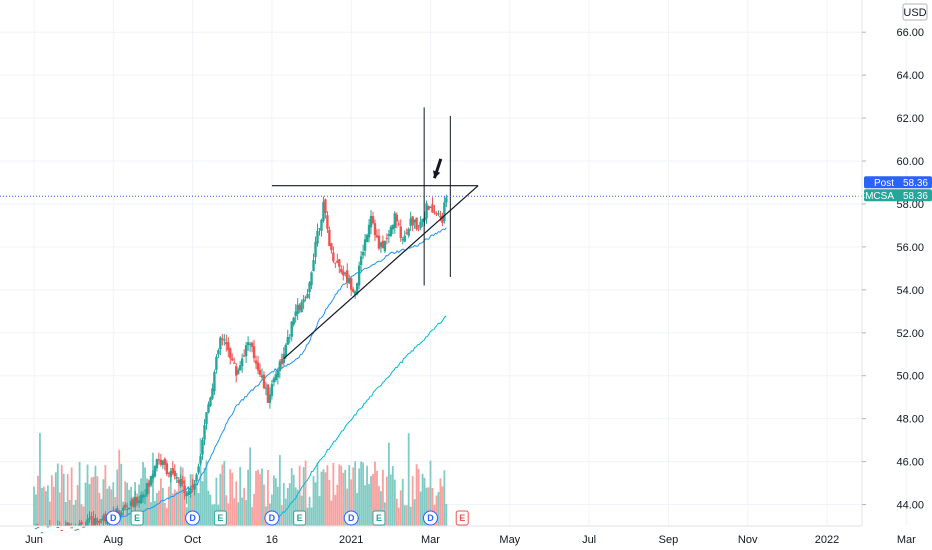 The width and height of the screenshot is (932, 550). Describe the element at coordinates (192, 540) in the screenshot. I see `x-tick-label: Oct` at that location.